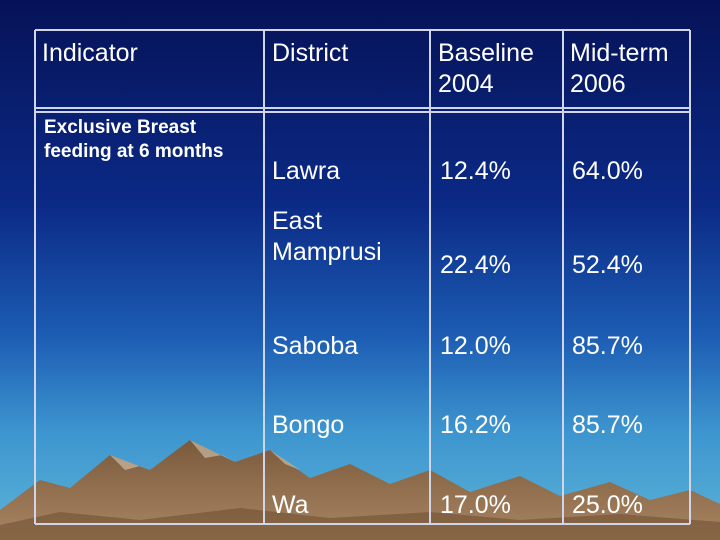  I want to click on header-district: District, so click(310, 53).